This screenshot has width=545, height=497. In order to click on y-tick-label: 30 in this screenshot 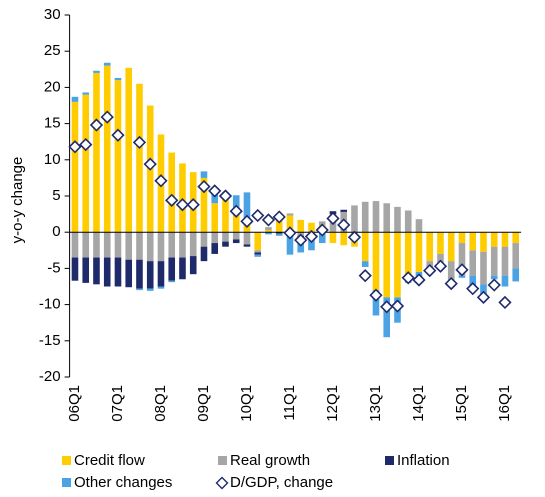, I will do `click(52, 14)`.